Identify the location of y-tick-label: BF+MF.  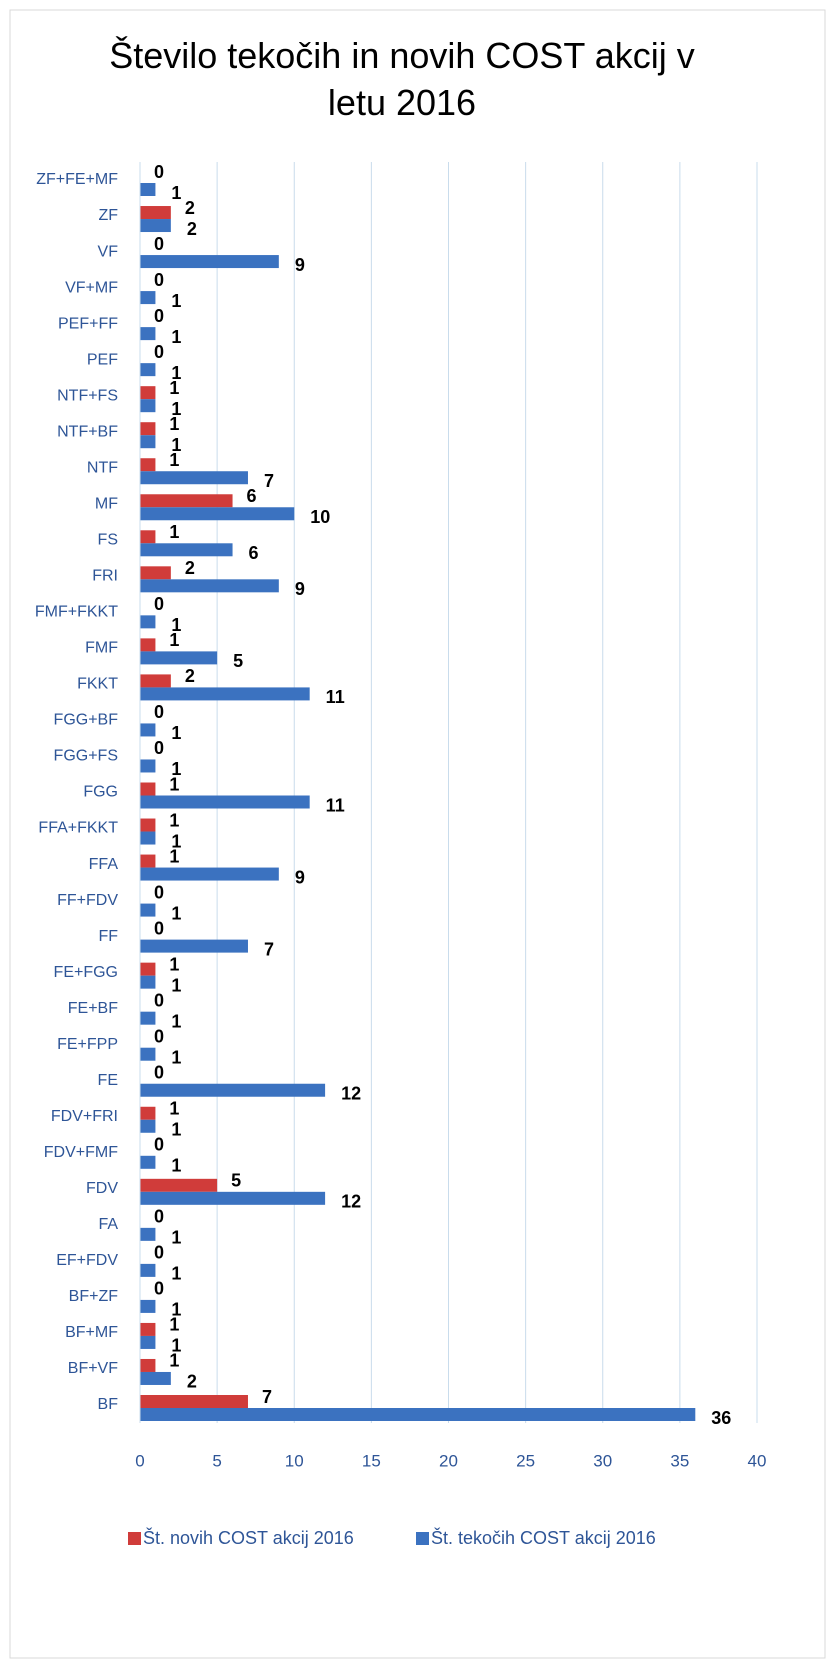
(91, 1332).